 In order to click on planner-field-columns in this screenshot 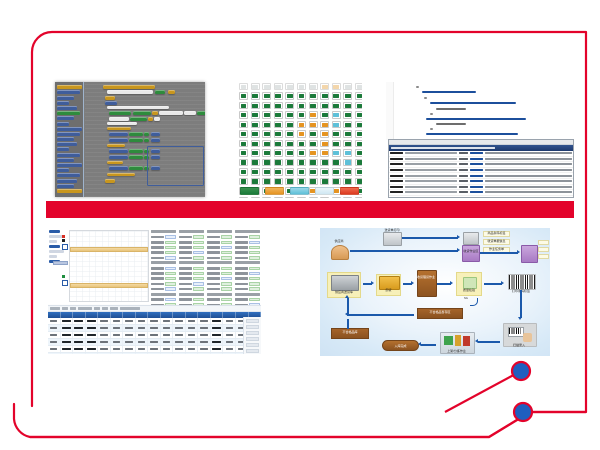, I will do `click(205, 276)`.